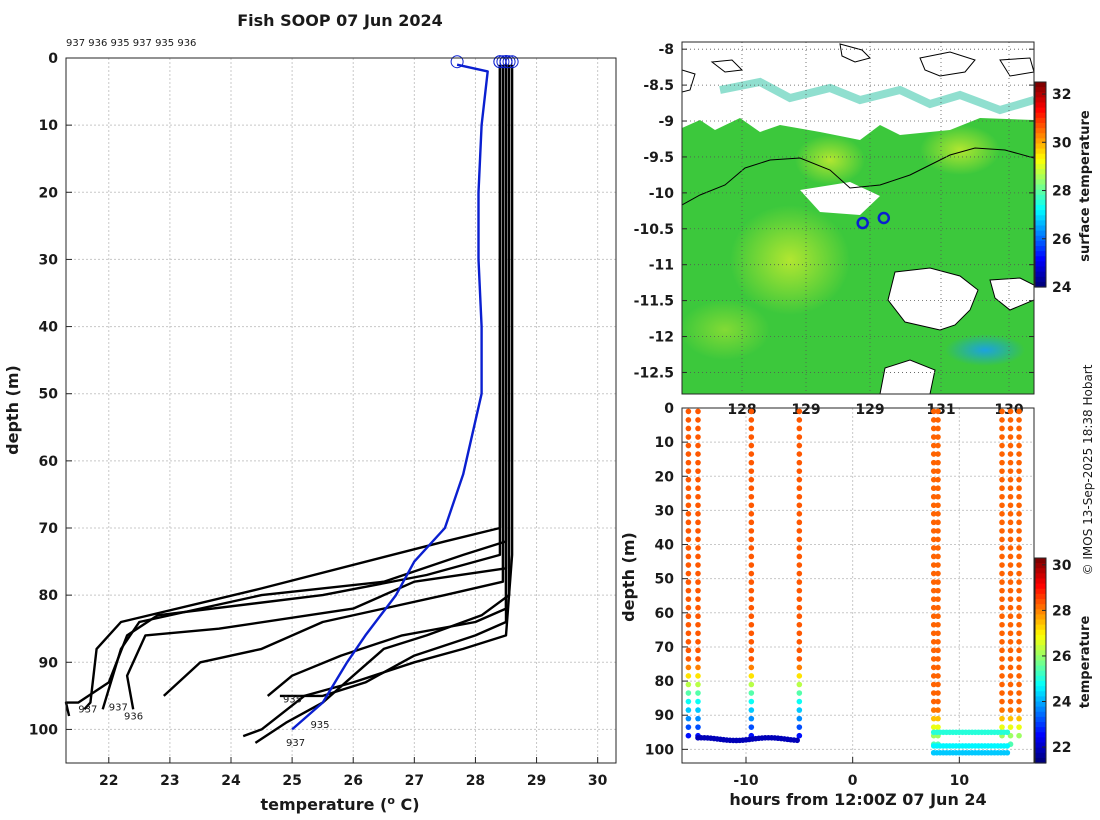 The height and width of the screenshot is (820, 1100). I want to click on time-depth-colorbar-label: temperature, so click(1085, 662).